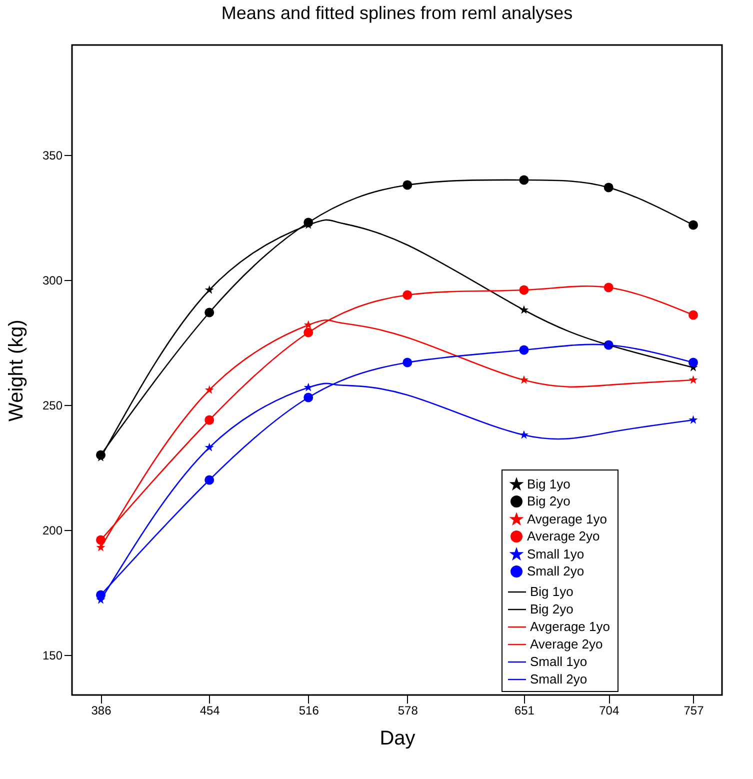 This screenshot has height=779, width=753. Describe the element at coordinates (408, 711) in the screenshot. I see `x-tick-label: 578` at that location.